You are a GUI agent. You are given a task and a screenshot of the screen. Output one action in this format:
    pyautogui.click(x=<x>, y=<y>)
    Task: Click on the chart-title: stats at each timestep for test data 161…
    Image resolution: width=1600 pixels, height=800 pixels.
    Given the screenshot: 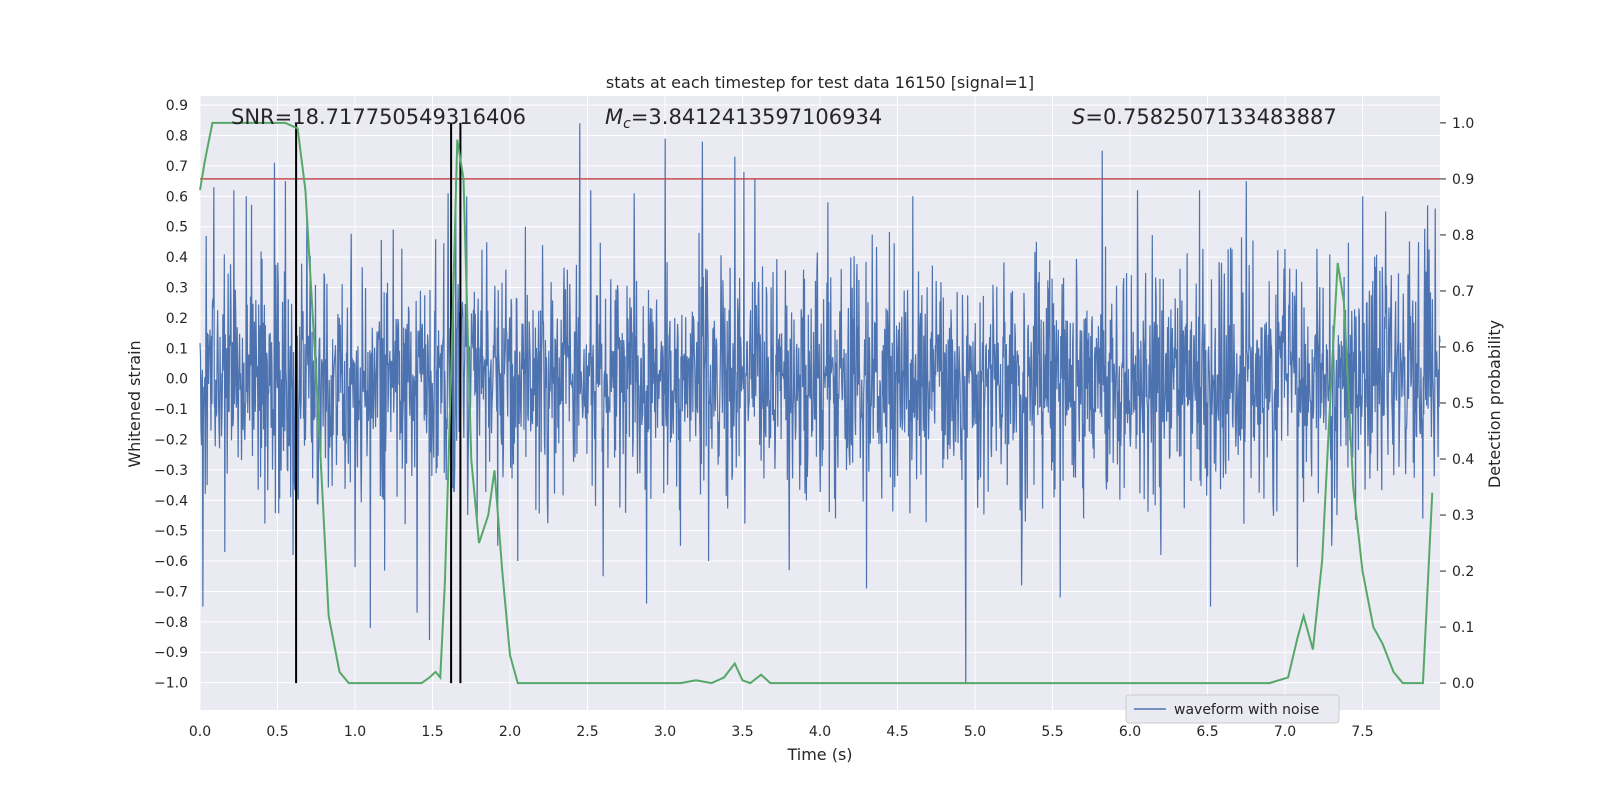 What is the action you would take?
    pyautogui.click(x=820, y=82)
    